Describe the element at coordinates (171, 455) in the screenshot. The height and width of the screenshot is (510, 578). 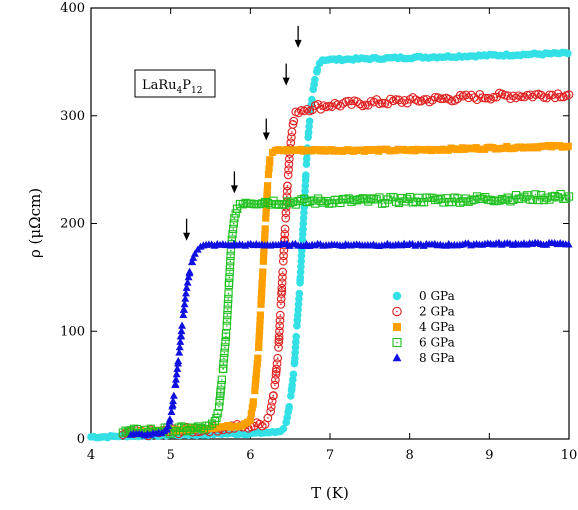
I see `x-tick-label-1: 5` at that location.